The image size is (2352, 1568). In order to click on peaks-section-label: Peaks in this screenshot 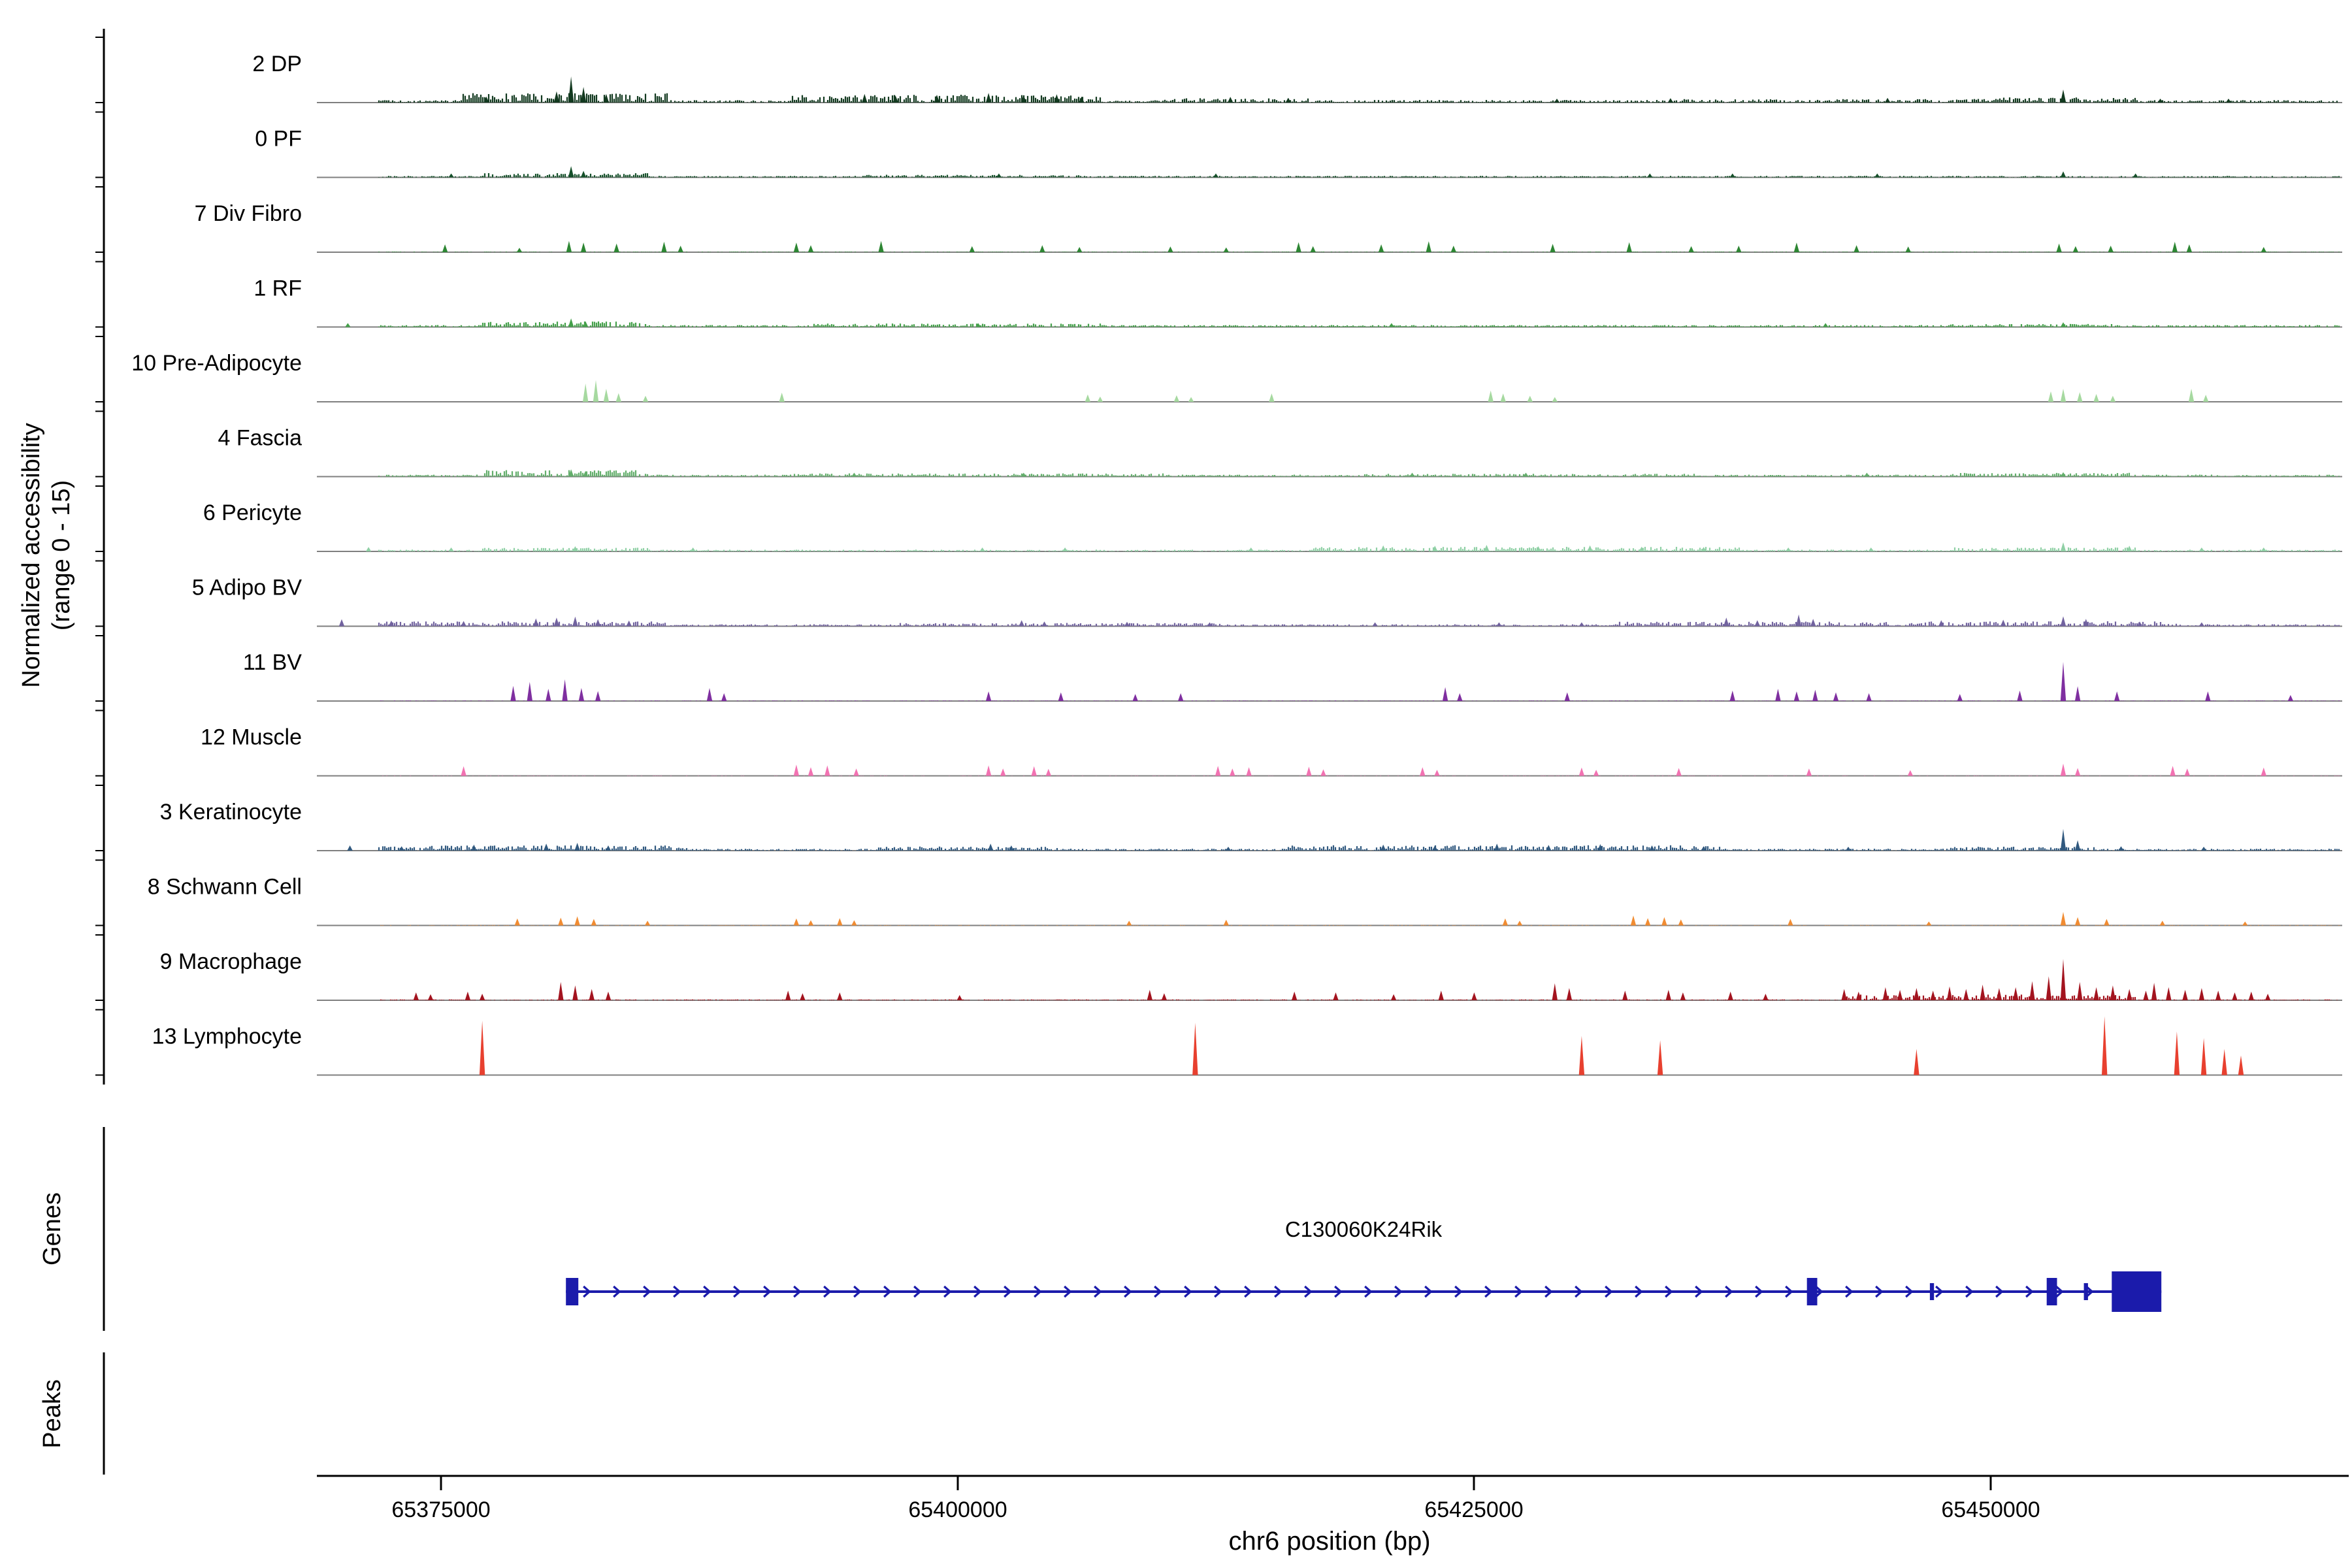, I will do `click(52, 1413)`.